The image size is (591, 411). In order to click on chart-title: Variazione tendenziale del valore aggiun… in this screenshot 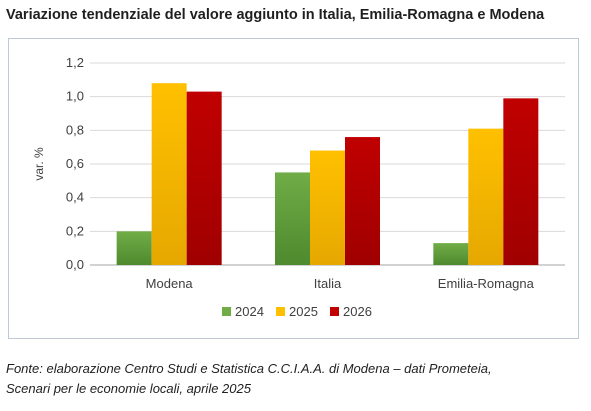, I will do `click(275, 15)`.